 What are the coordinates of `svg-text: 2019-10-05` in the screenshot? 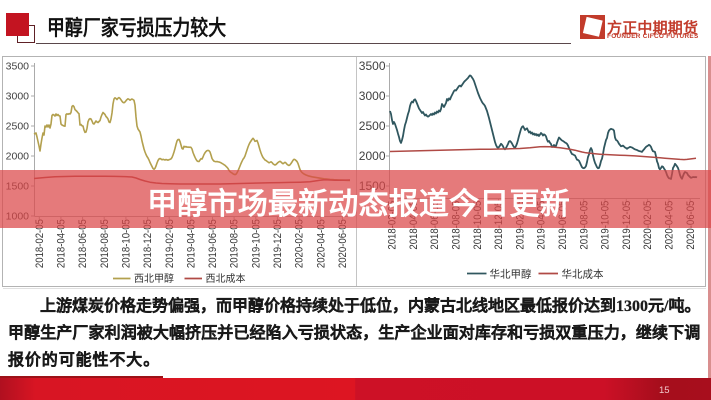 It's located at (256, 243).